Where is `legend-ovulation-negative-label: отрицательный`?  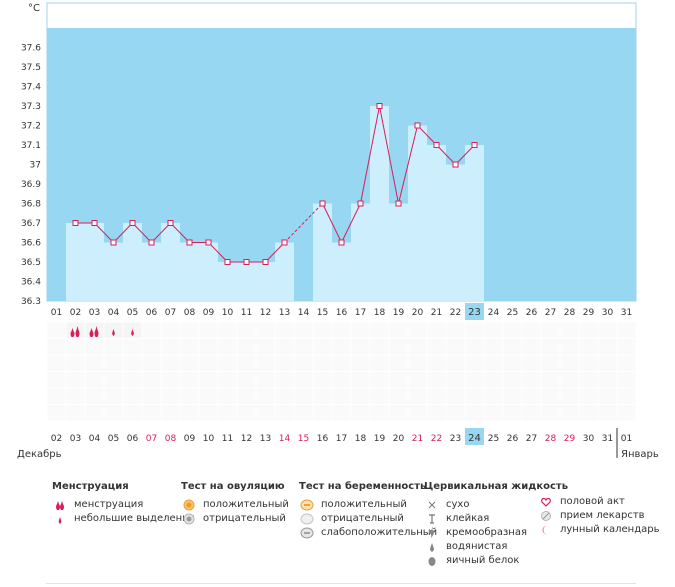
legend-ovulation-negative-label: отрицательный is located at coordinates (244, 518).